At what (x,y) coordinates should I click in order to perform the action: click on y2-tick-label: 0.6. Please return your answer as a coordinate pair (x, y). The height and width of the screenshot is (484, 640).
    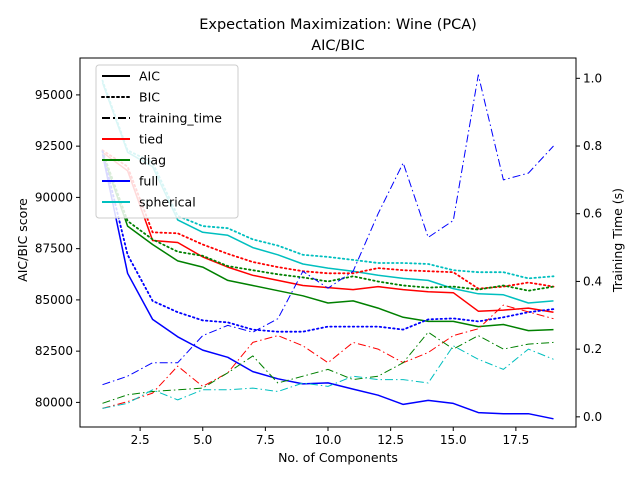
    Looking at the image, I should click on (592, 214).